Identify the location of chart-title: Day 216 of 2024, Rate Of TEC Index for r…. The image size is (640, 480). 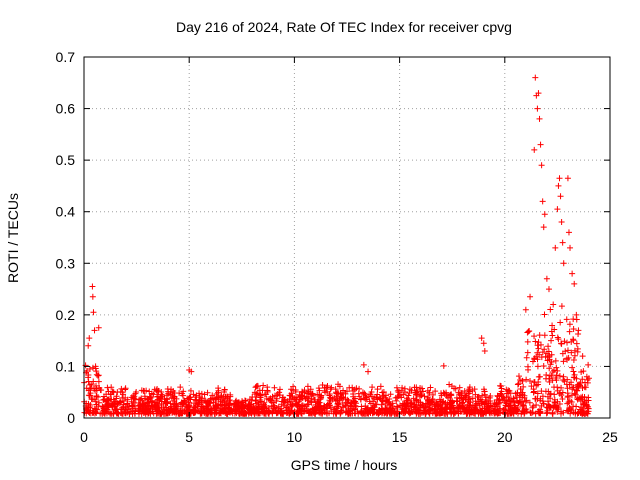
(344, 27).